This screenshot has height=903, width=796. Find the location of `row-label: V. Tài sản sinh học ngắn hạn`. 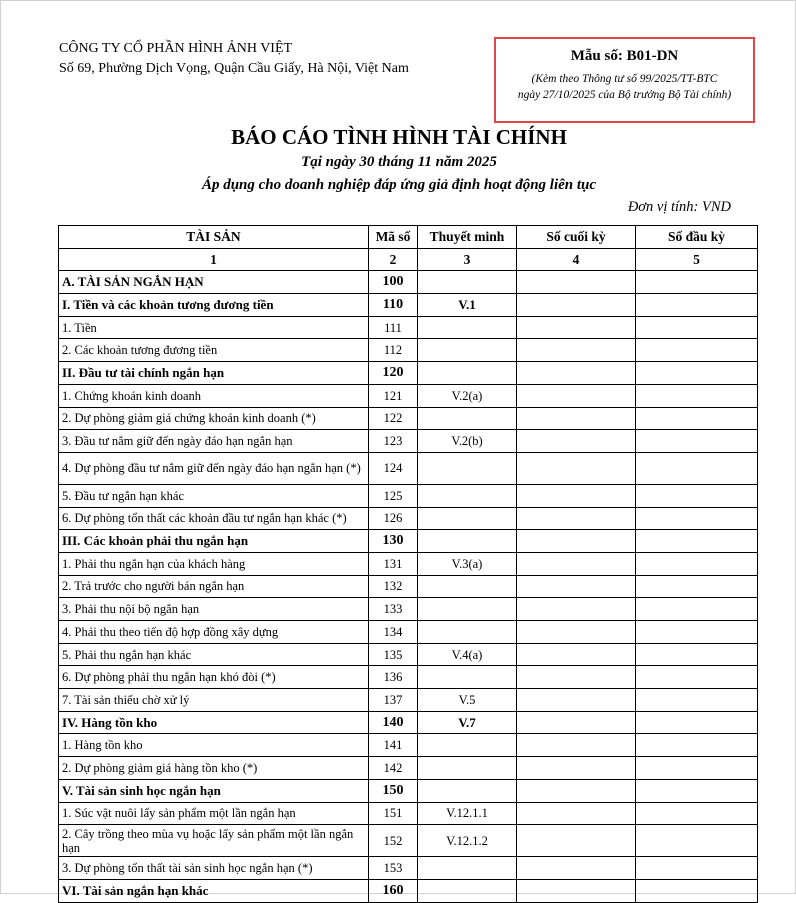

row-label: V. Tài sản sinh học ngắn hạn is located at coordinates (213, 790).